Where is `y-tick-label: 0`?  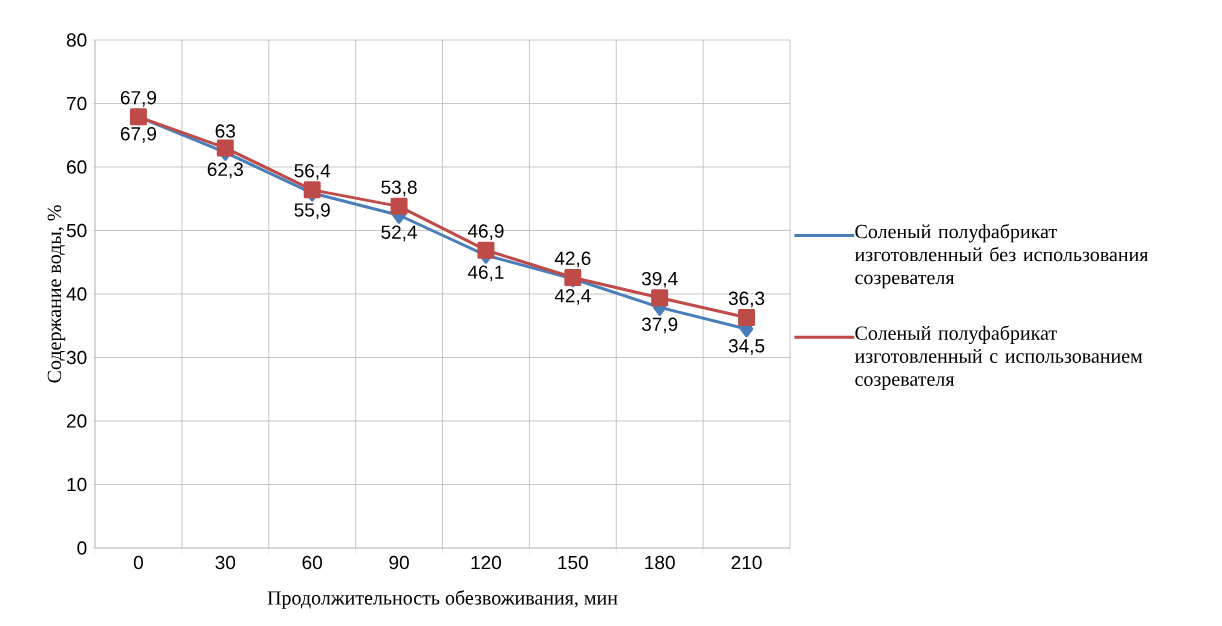 y-tick-label: 0 is located at coordinates (82, 548).